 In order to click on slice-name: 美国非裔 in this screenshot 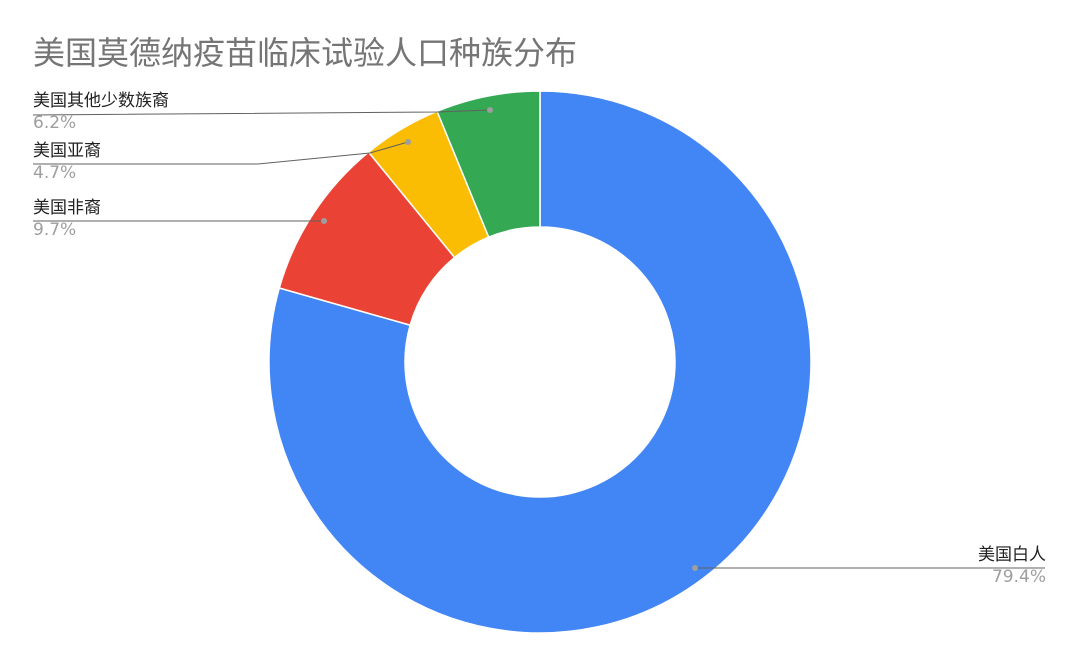, I will do `click(67, 208)`.